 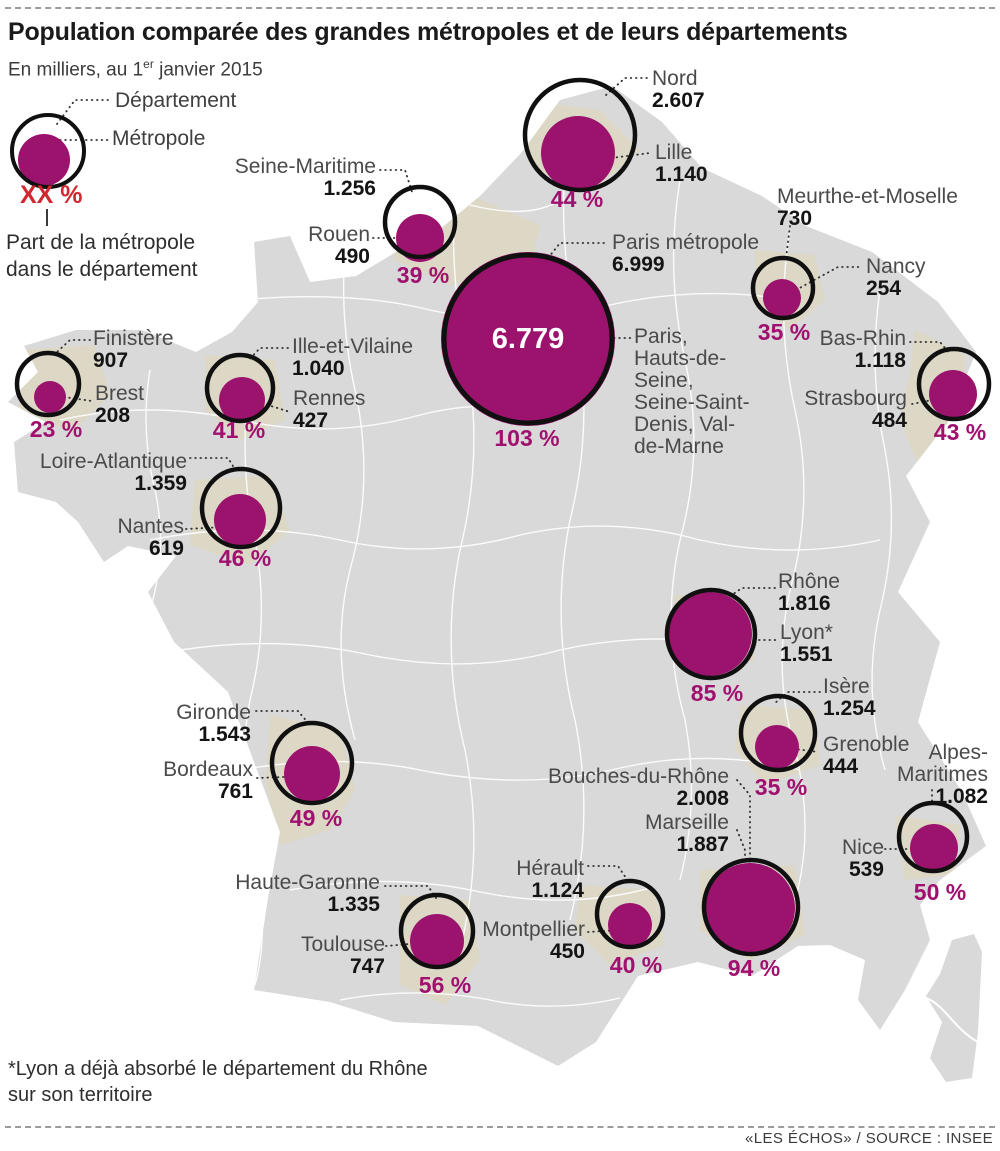 What do you see at coordinates (686, 242) in the screenshot?
I see `metropole-name: Paris métropole` at bounding box center [686, 242].